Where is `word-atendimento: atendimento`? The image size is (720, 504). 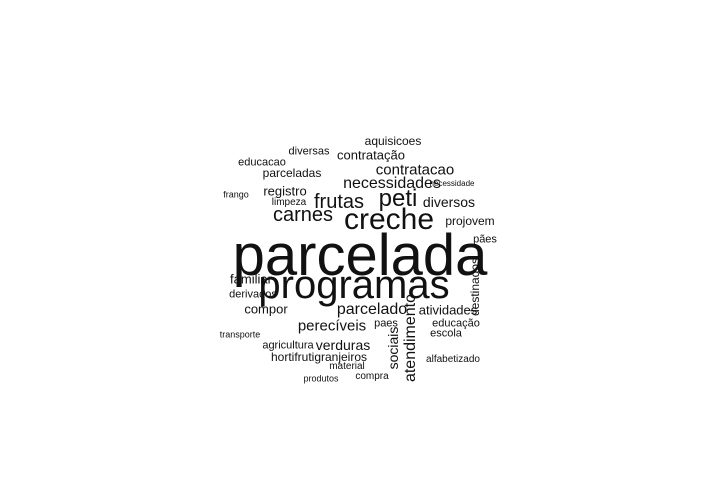
word-atendimento: atendimento is located at coordinates (410, 338).